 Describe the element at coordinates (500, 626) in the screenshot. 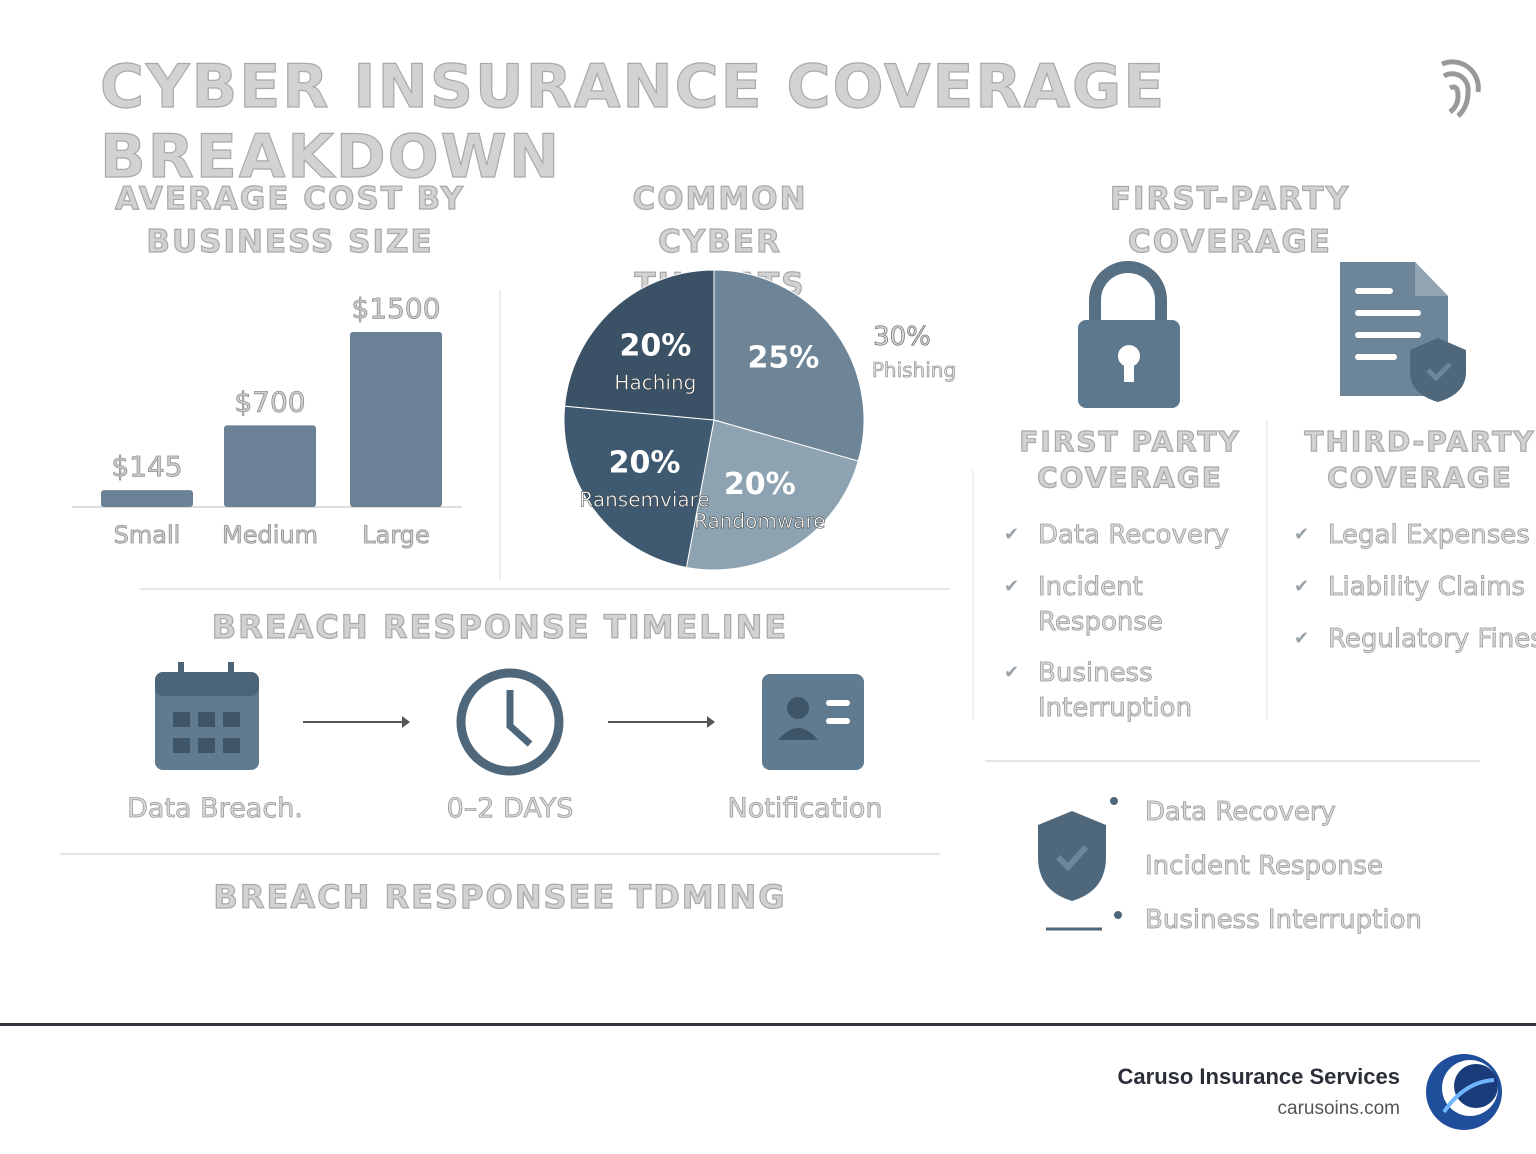

I see `timeline-title: BREACH RESPONSE TIMELINE` at that location.